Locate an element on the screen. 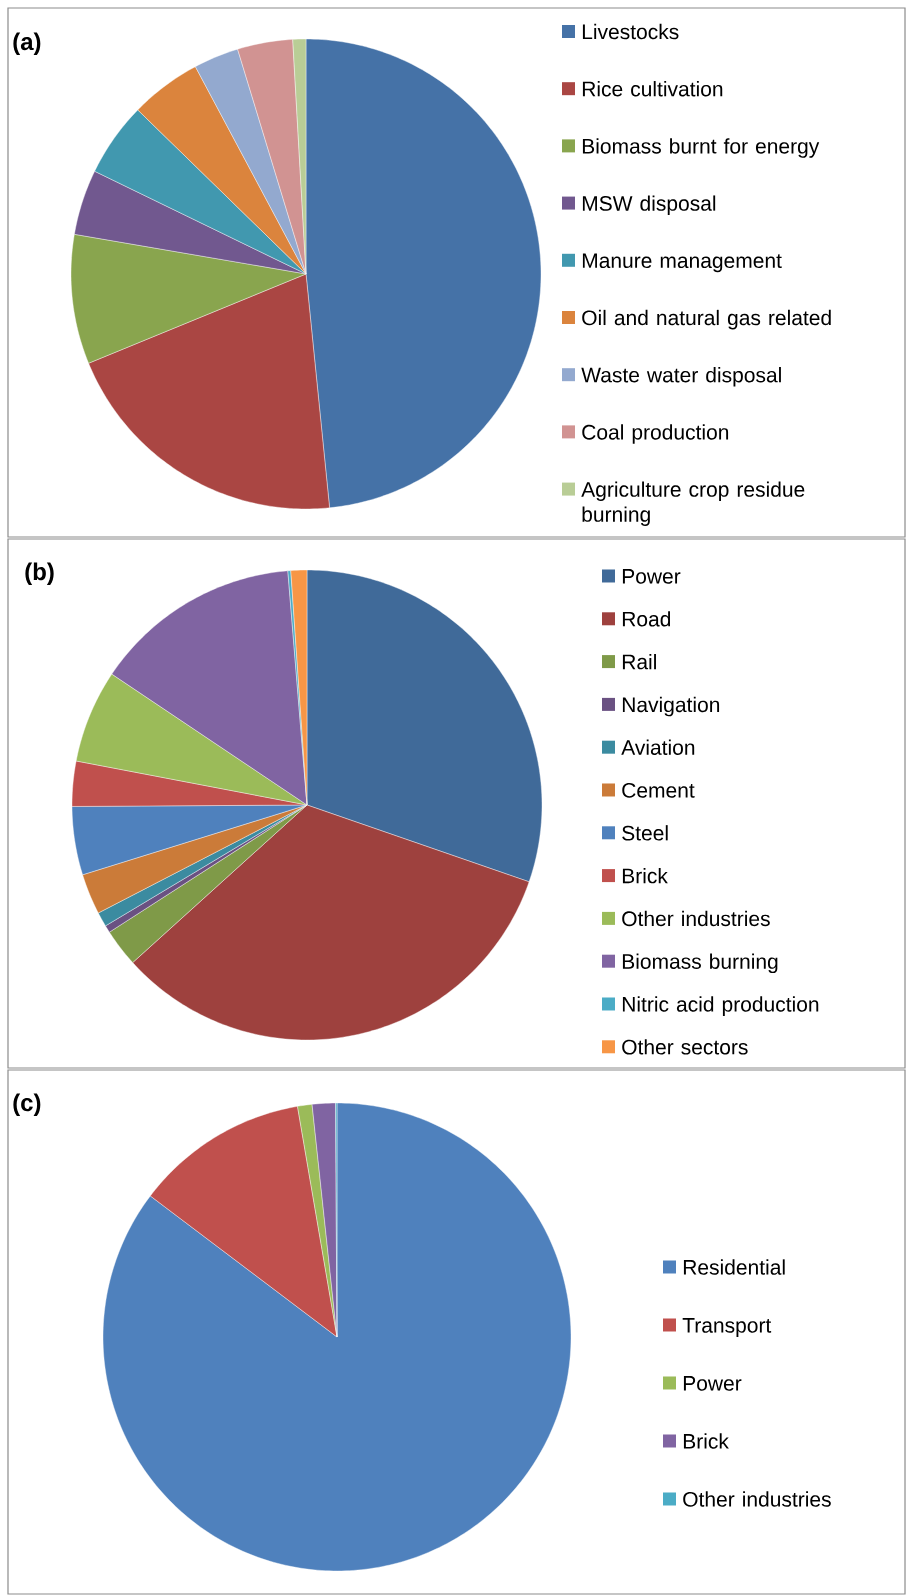  legend-label: Other sectors is located at coordinates (685, 1047).